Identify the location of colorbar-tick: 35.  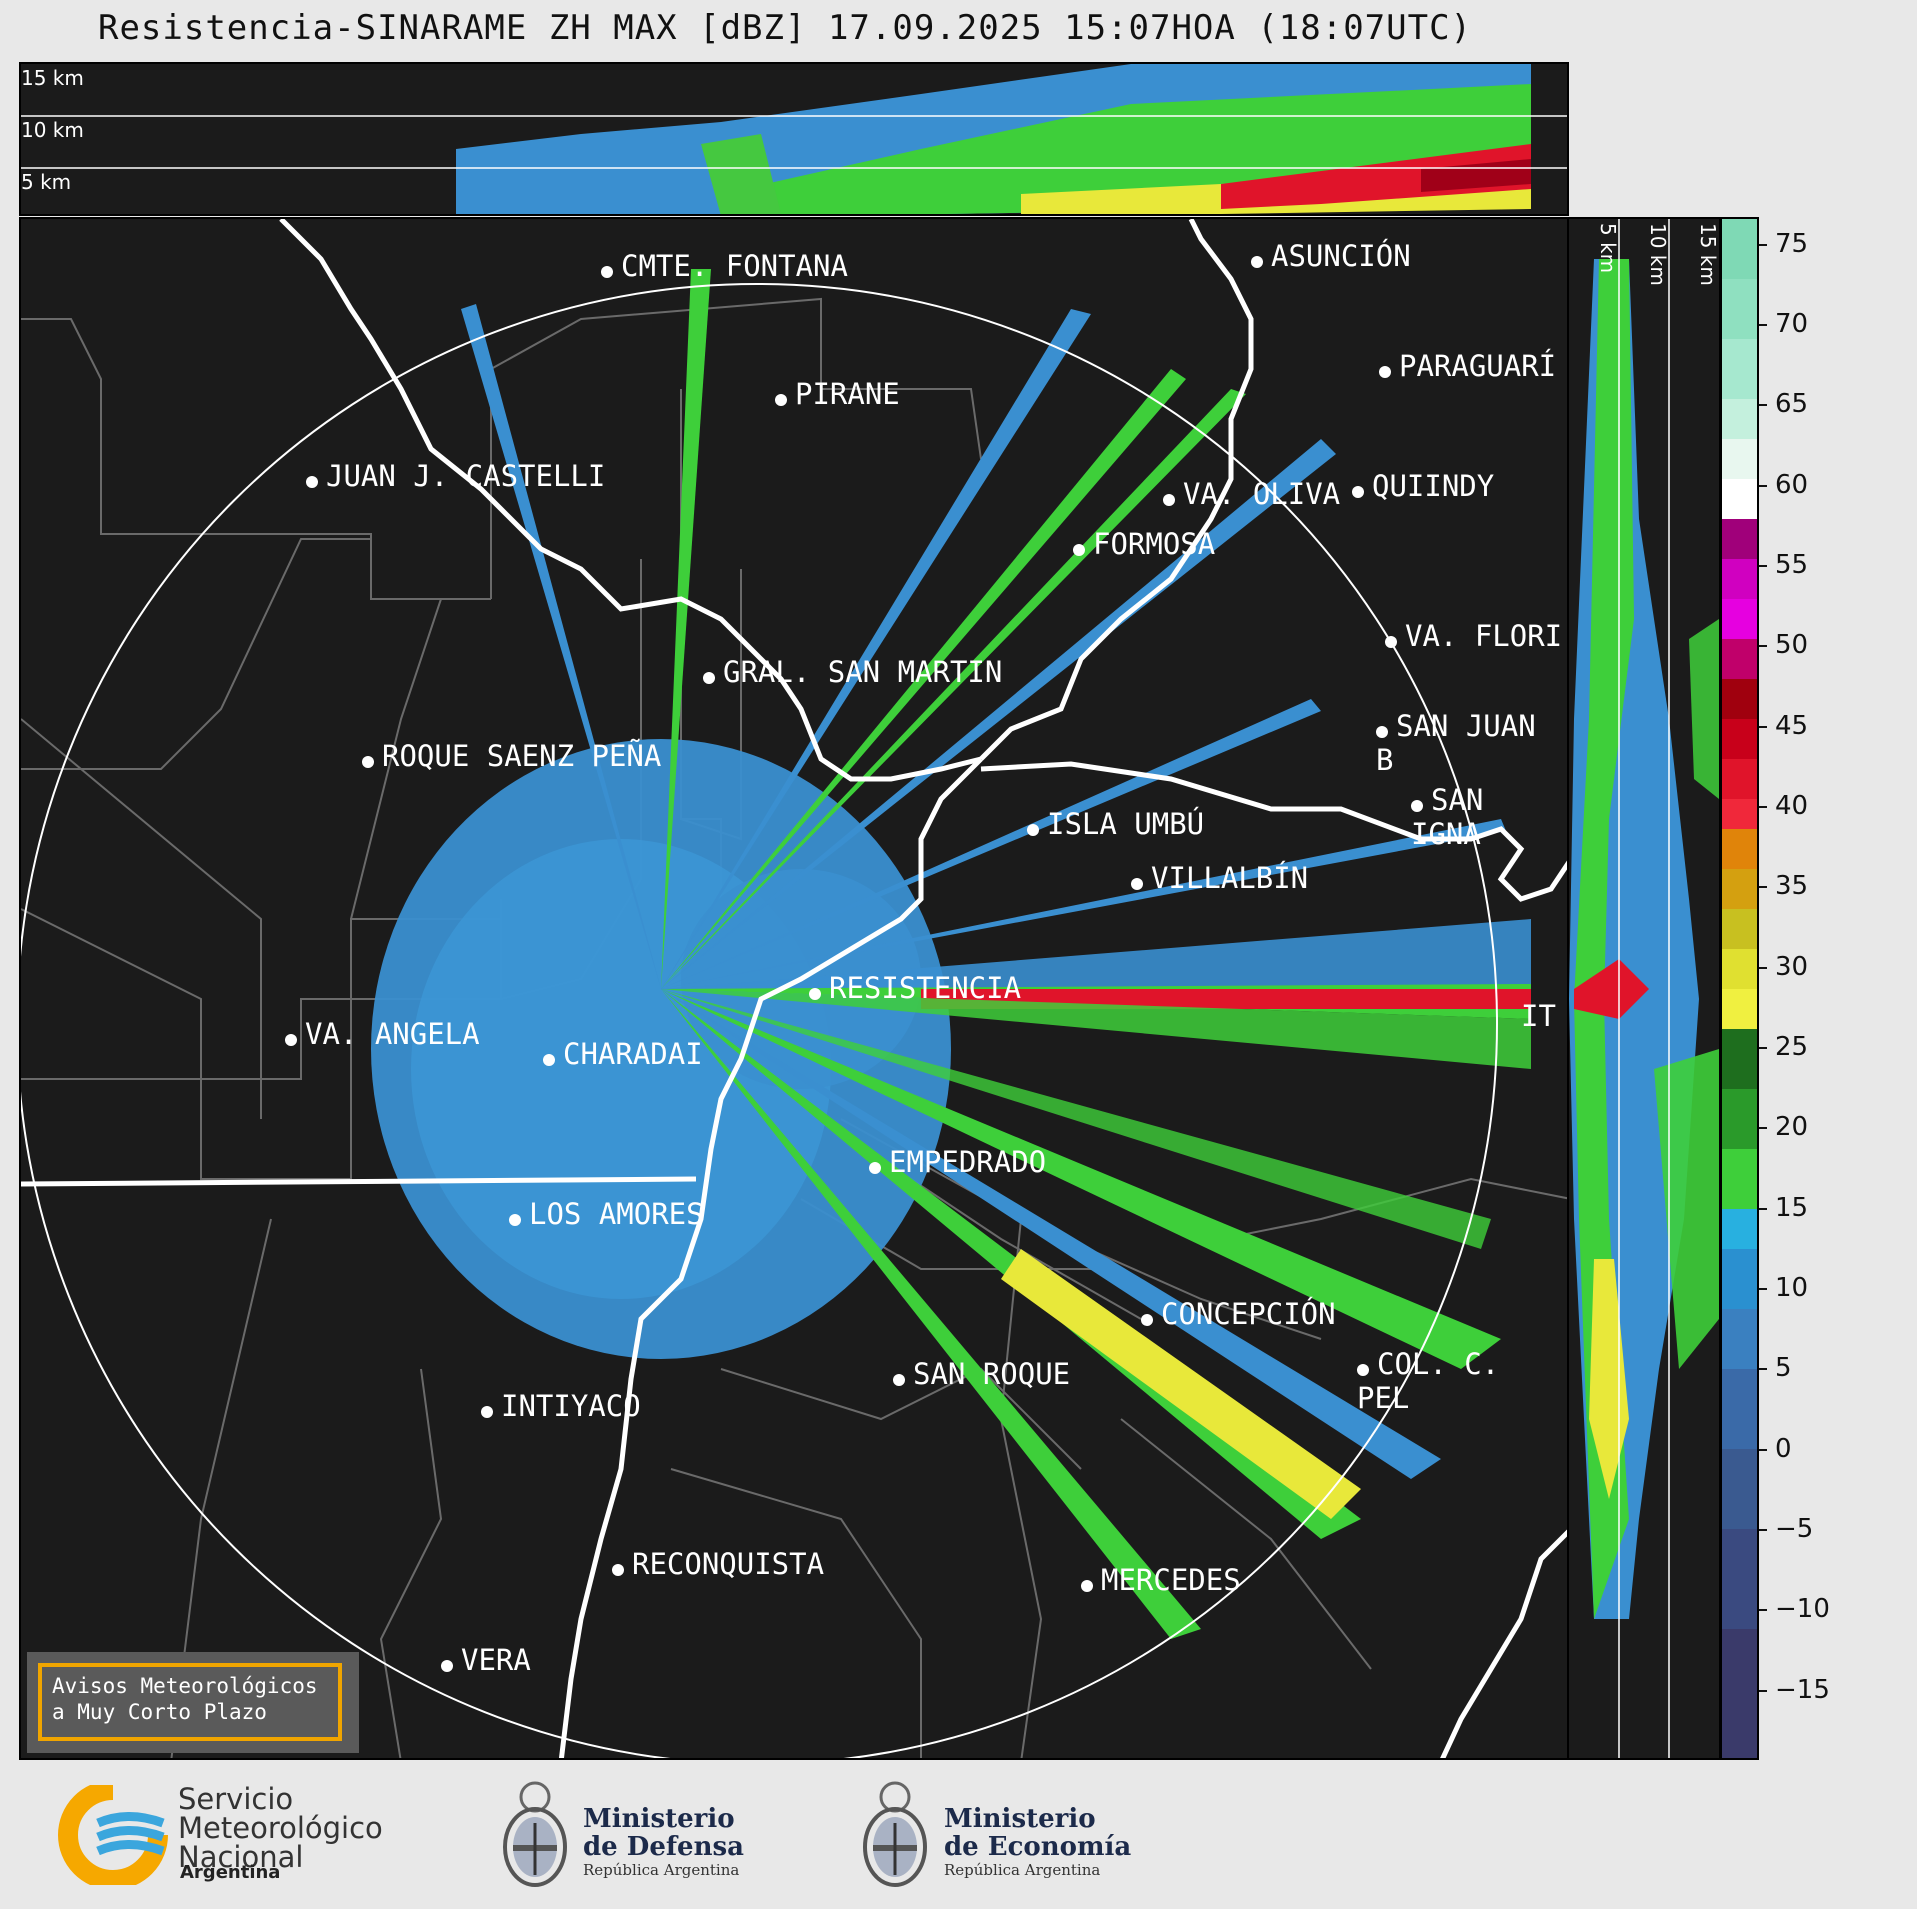
(1783, 886).